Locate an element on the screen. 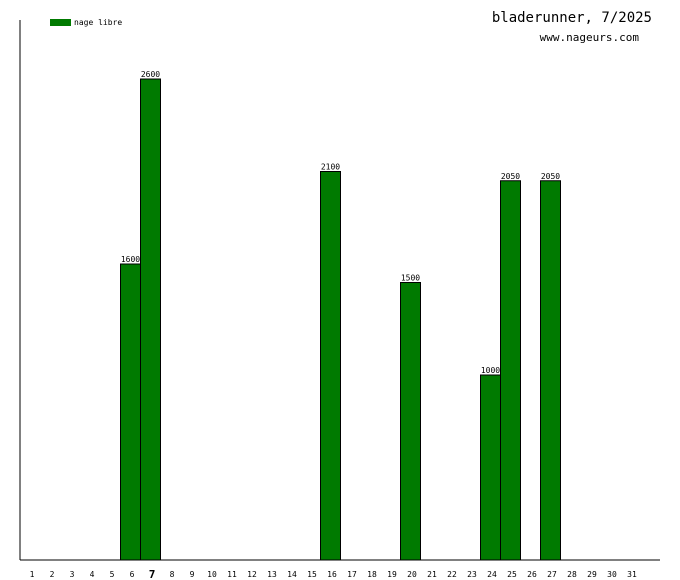 Image resolution: width=680 pixels, height=580 pixels. x-tick-label-day-27: 27 is located at coordinates (552, 574).